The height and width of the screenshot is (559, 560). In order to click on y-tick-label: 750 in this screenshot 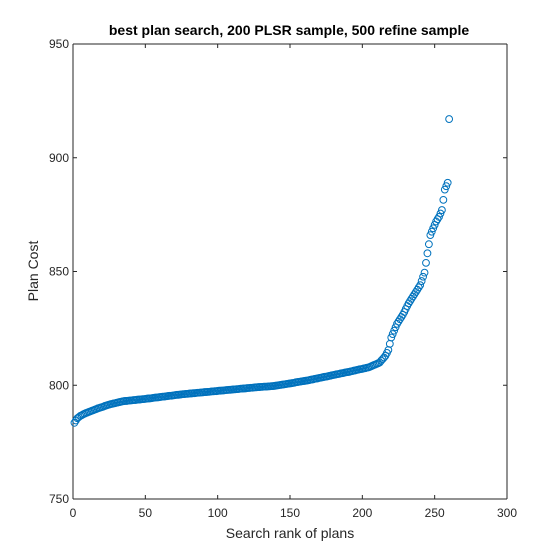, I will do `click(59, 499)`.